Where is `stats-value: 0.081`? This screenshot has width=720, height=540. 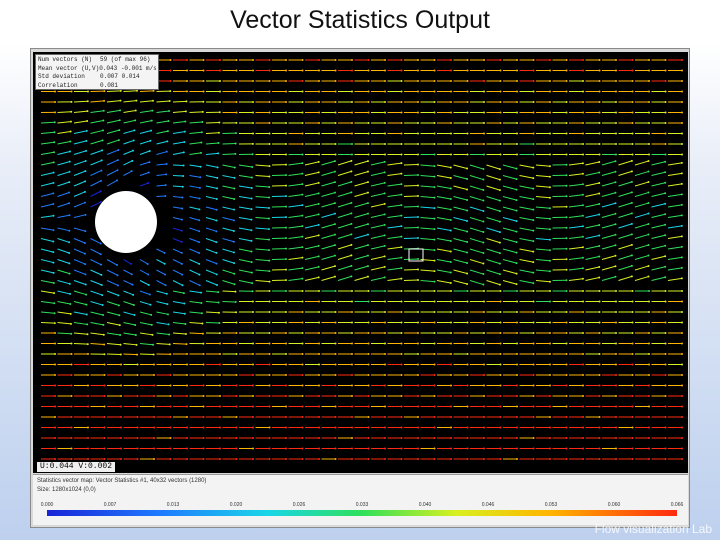
stats-value: 0.081 is located at coordinates (109, 85).